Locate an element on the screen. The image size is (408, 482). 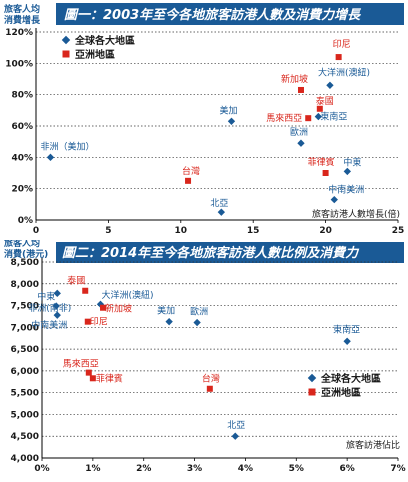
x-tick-label: 5 is located at coordinates (108, 231).